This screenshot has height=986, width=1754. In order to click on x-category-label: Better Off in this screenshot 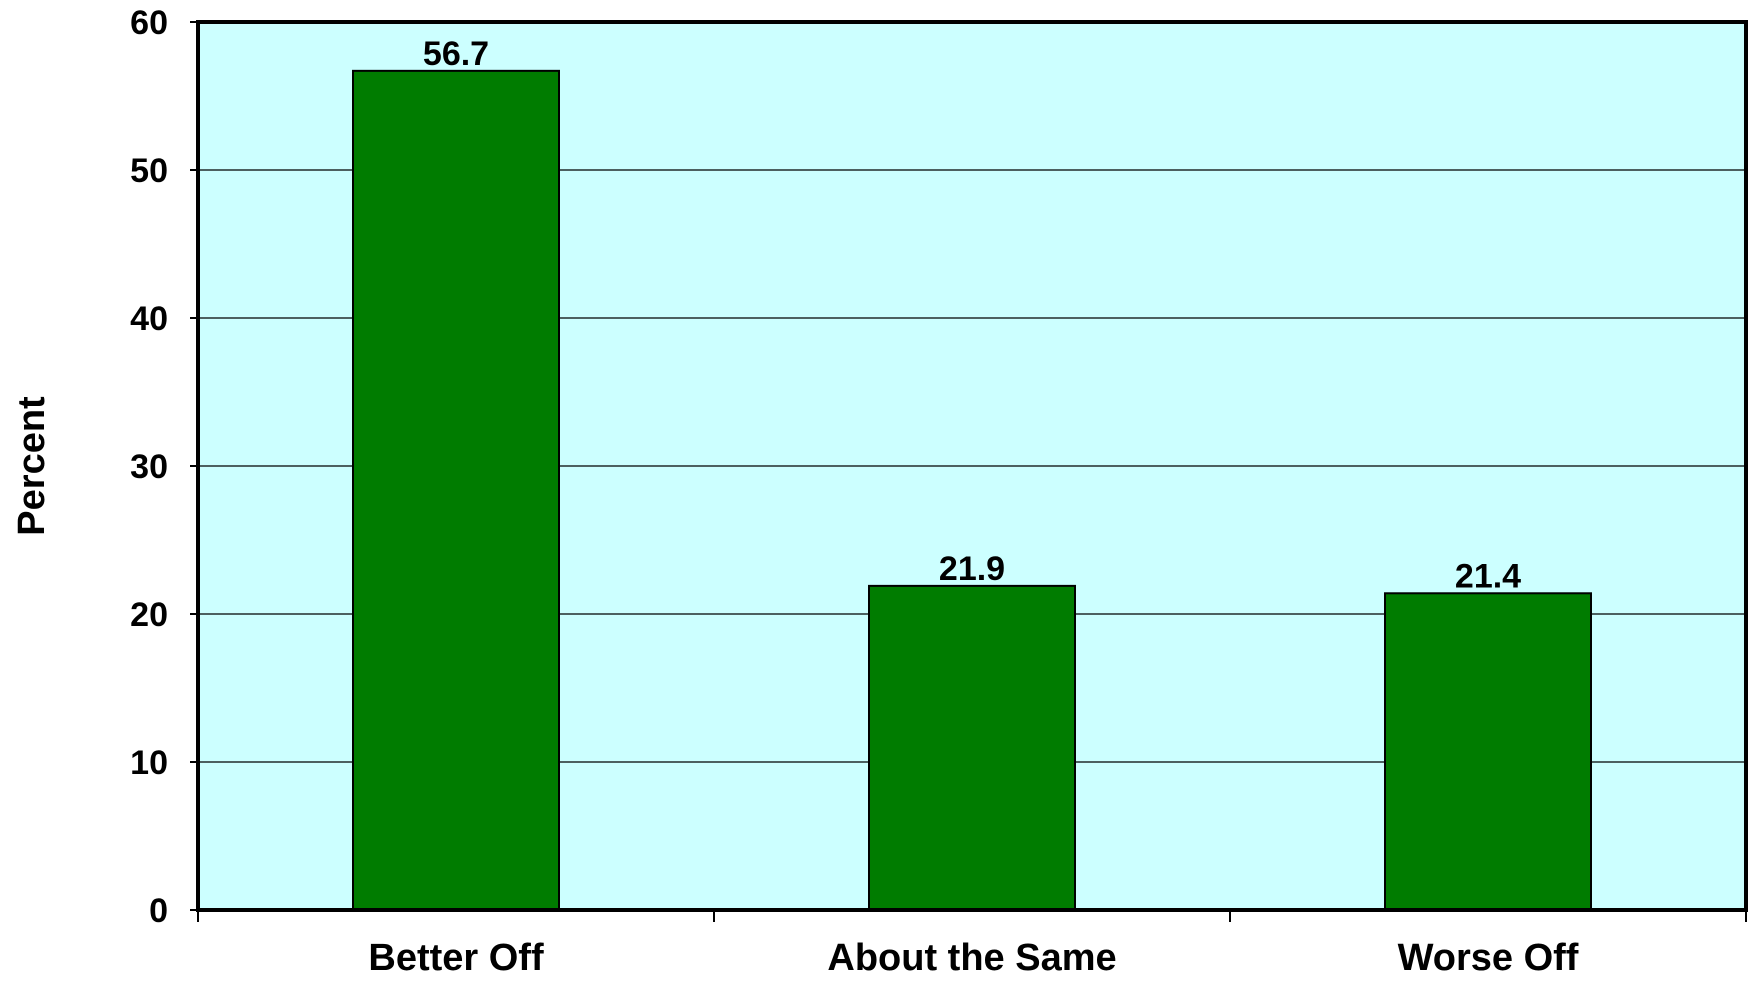, I will do `click(456, 958)`.